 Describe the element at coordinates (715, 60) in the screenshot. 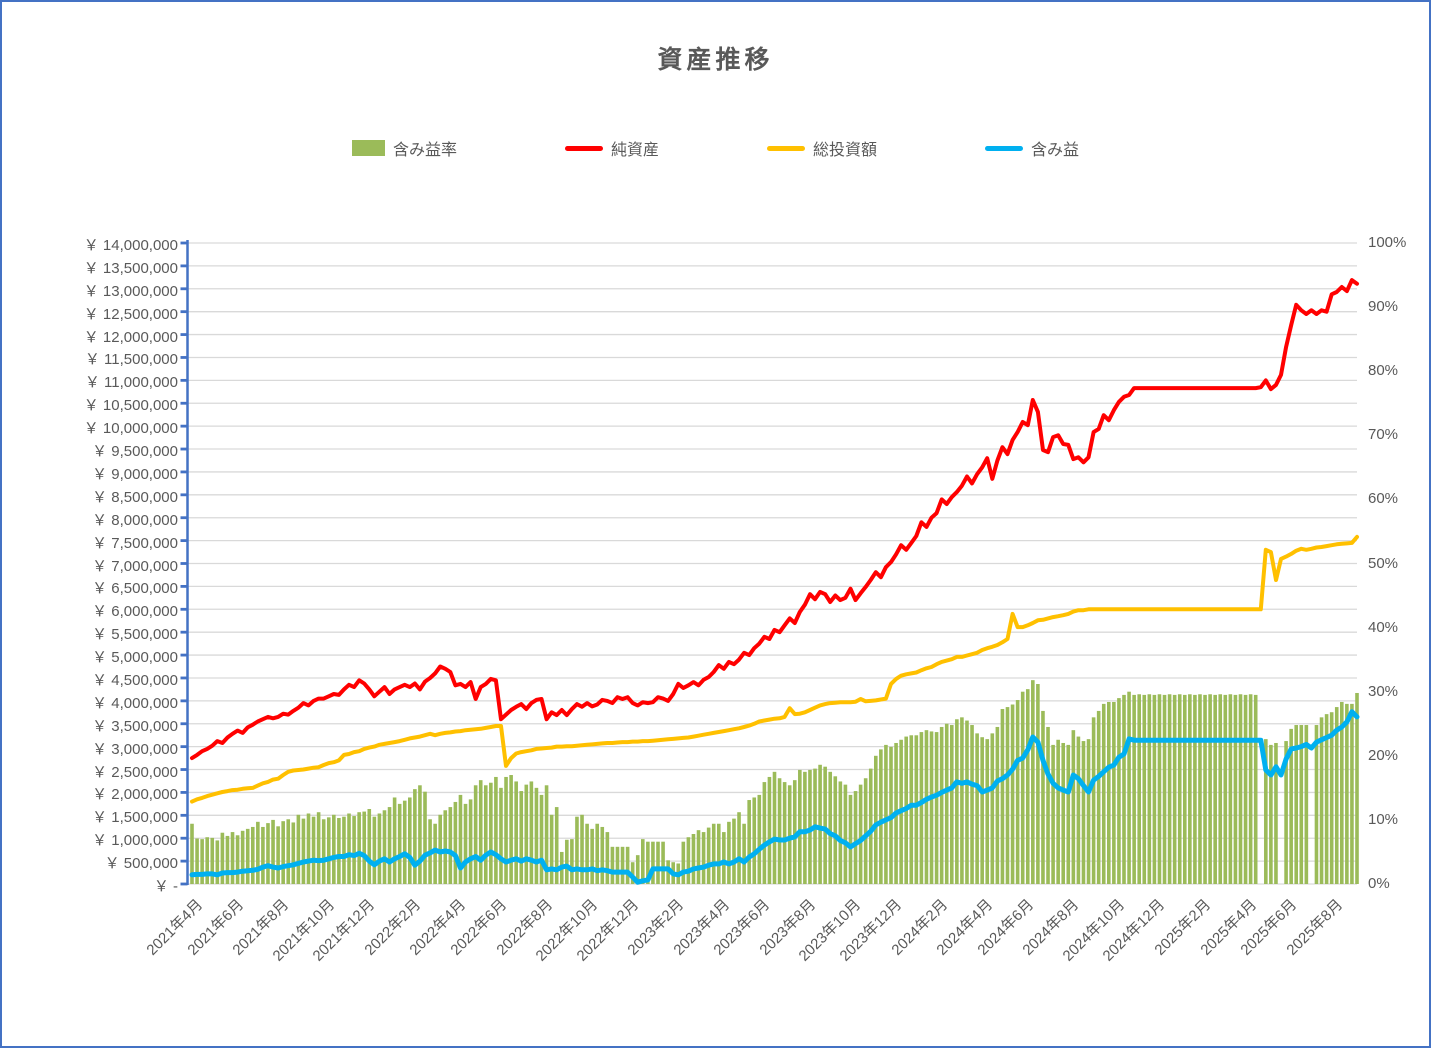

I see `chart-title: 資産推移` at that location.